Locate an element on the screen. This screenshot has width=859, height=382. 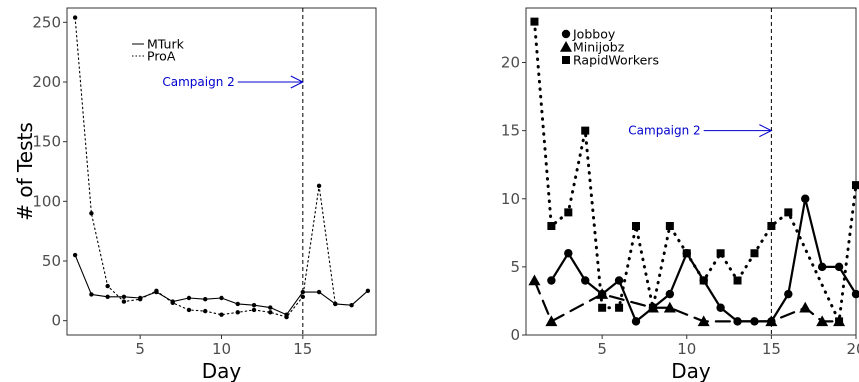
y-tick-label: 100 is located at coordinates (46, 201).